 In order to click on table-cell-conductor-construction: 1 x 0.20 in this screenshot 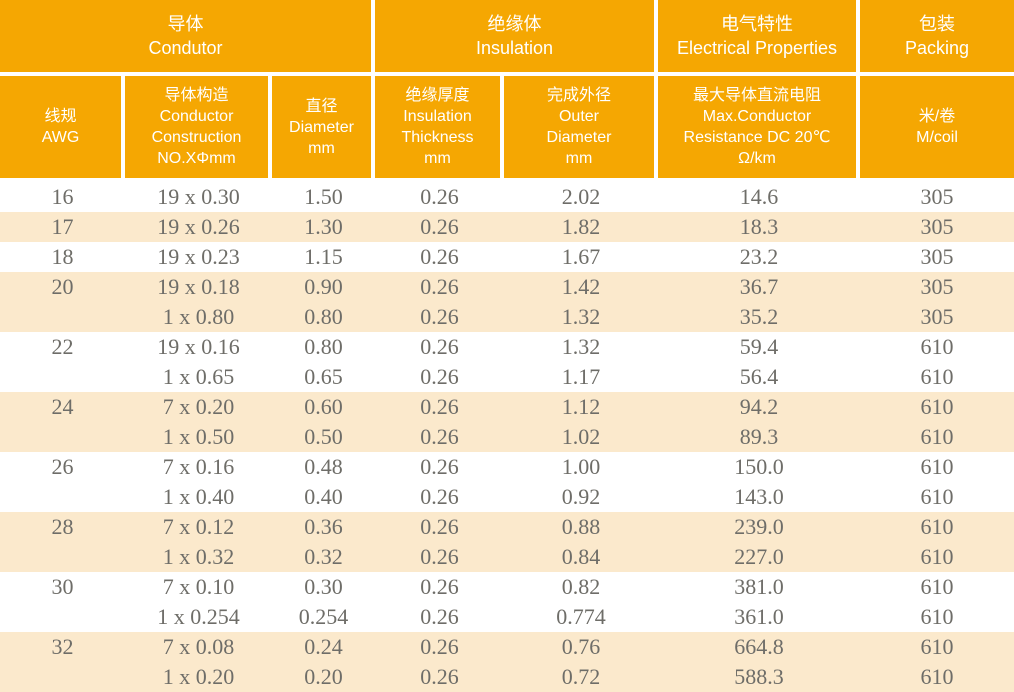, I will do `click(198, 676)`.